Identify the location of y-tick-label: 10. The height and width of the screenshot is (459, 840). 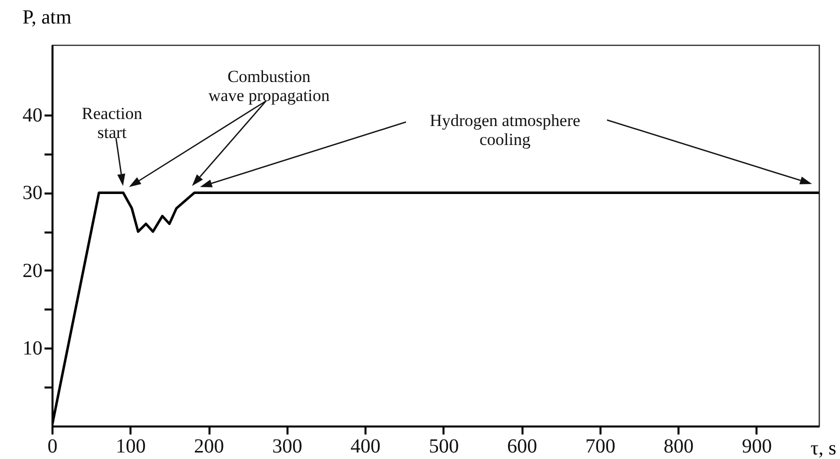
(32, 349).